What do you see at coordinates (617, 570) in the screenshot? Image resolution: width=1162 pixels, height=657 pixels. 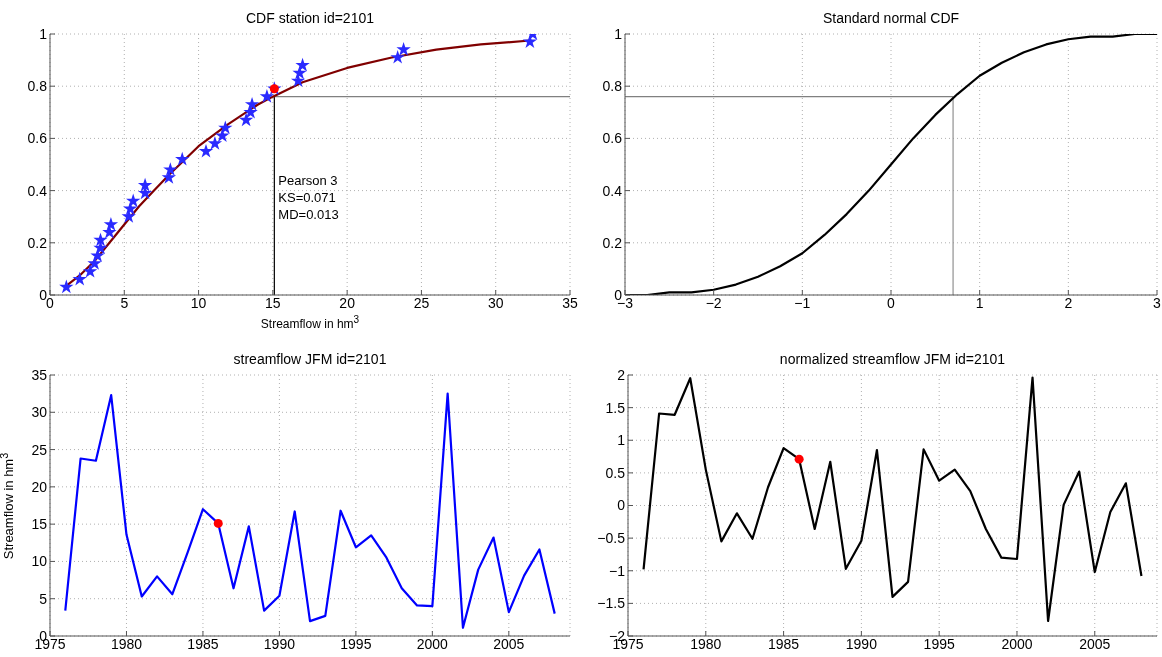 I see `y-tick-label: −1` at bounding box center [617, 570].